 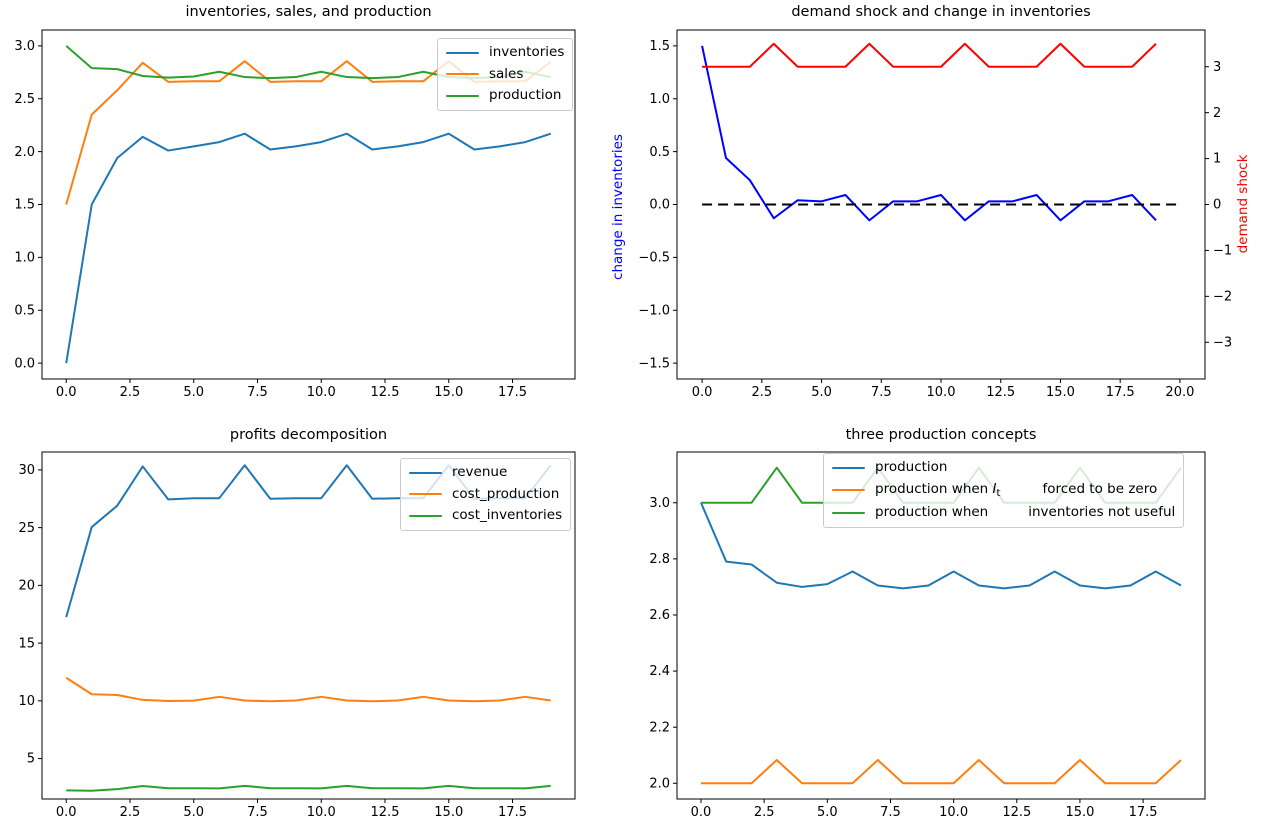 I want to click on y-tick-label: 2.5, so click(x=24, y=99).